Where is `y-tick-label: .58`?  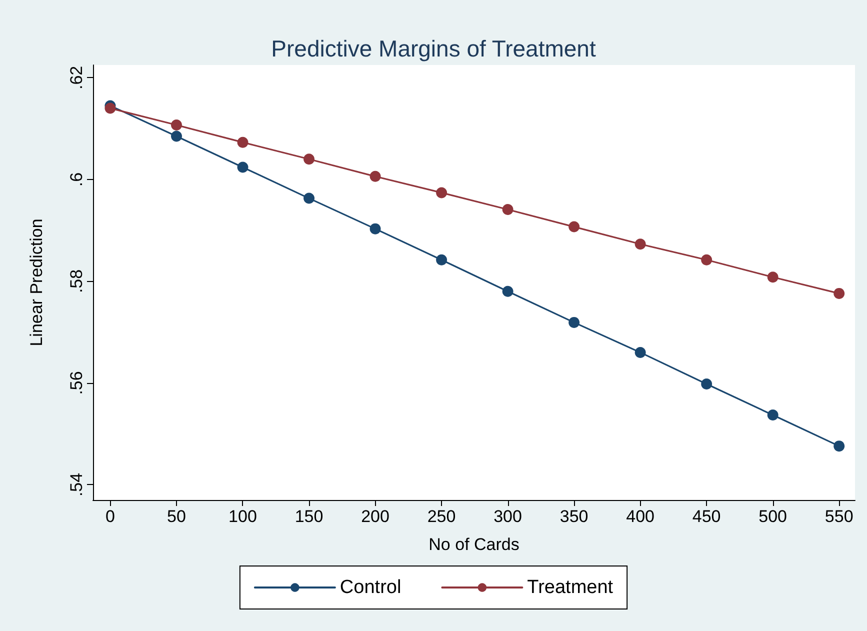 y-tick-label: .58 is located at coordinates (76, 281).